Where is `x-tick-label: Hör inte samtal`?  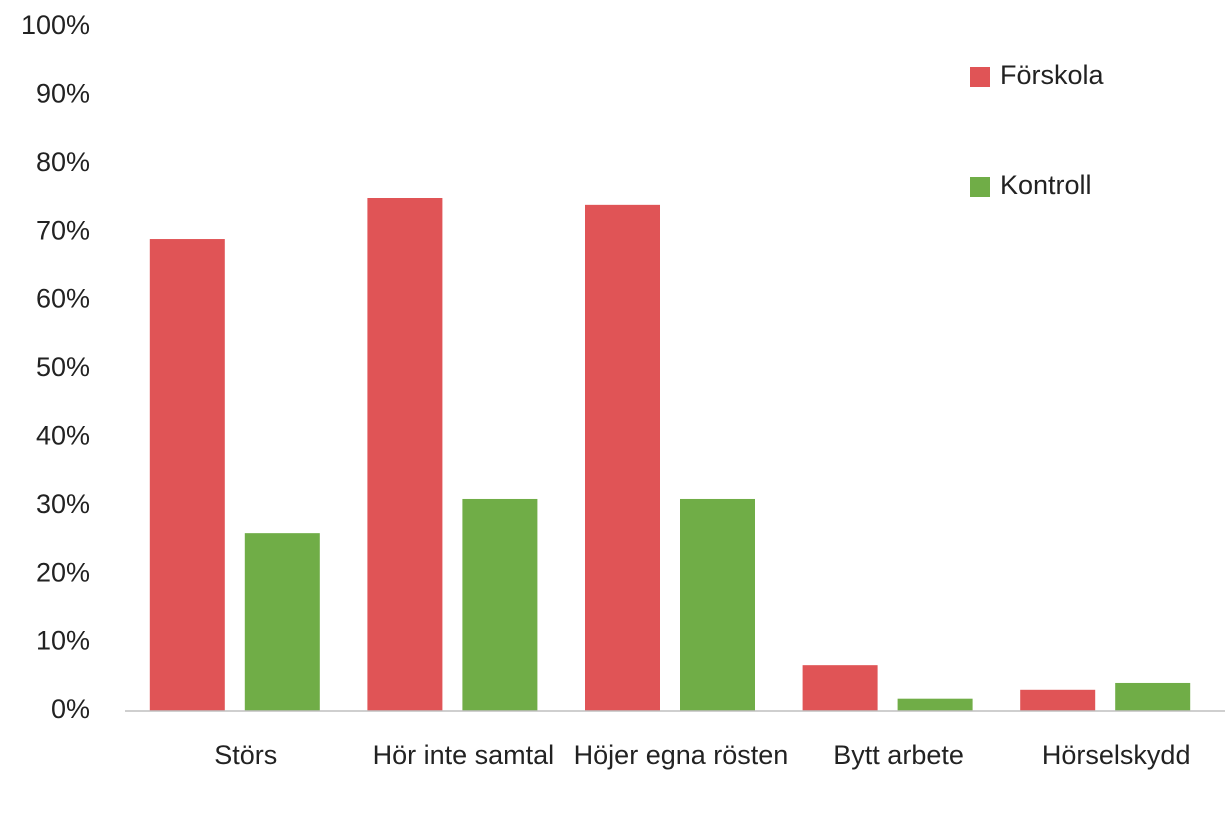
x-tick-label: Hör inte samtal is located at coordinates (463, 755).